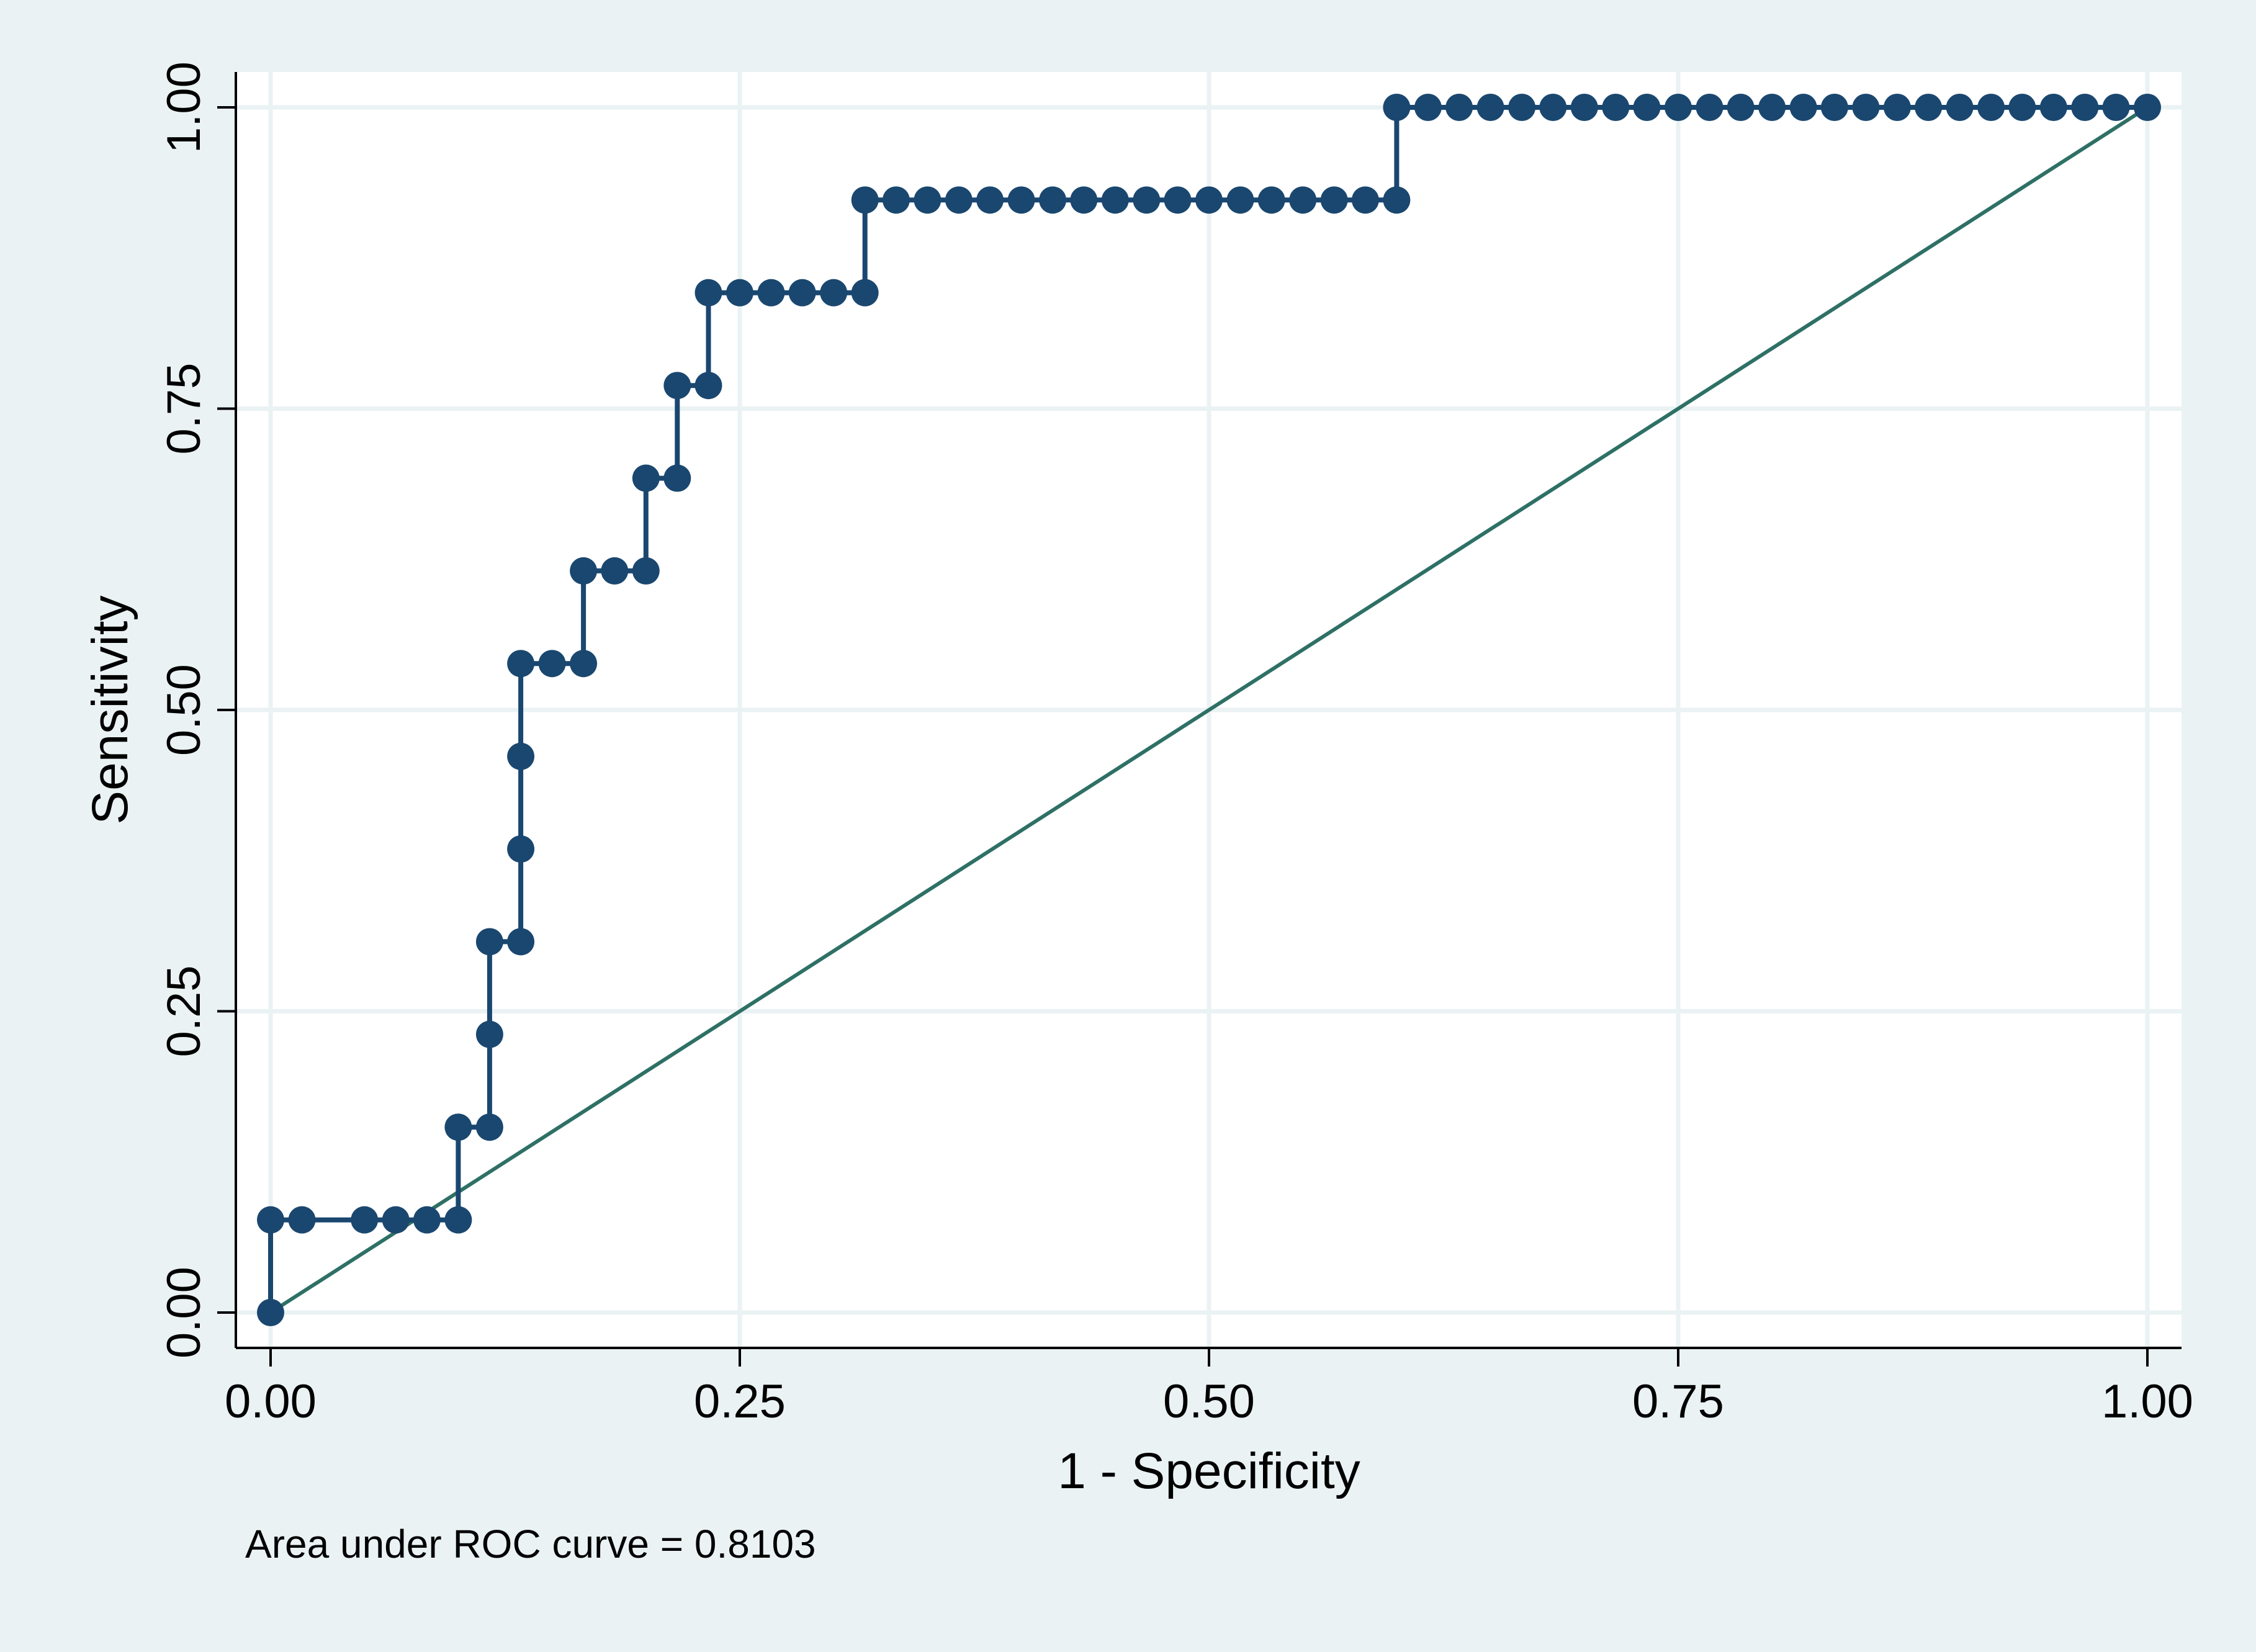 The height and width of the screenshot is (1652, 2256). What do you see at coordinates (184, 409) in the screenshot?
I see `y-tick-label: 0.75` at bounding box center [184, 409].